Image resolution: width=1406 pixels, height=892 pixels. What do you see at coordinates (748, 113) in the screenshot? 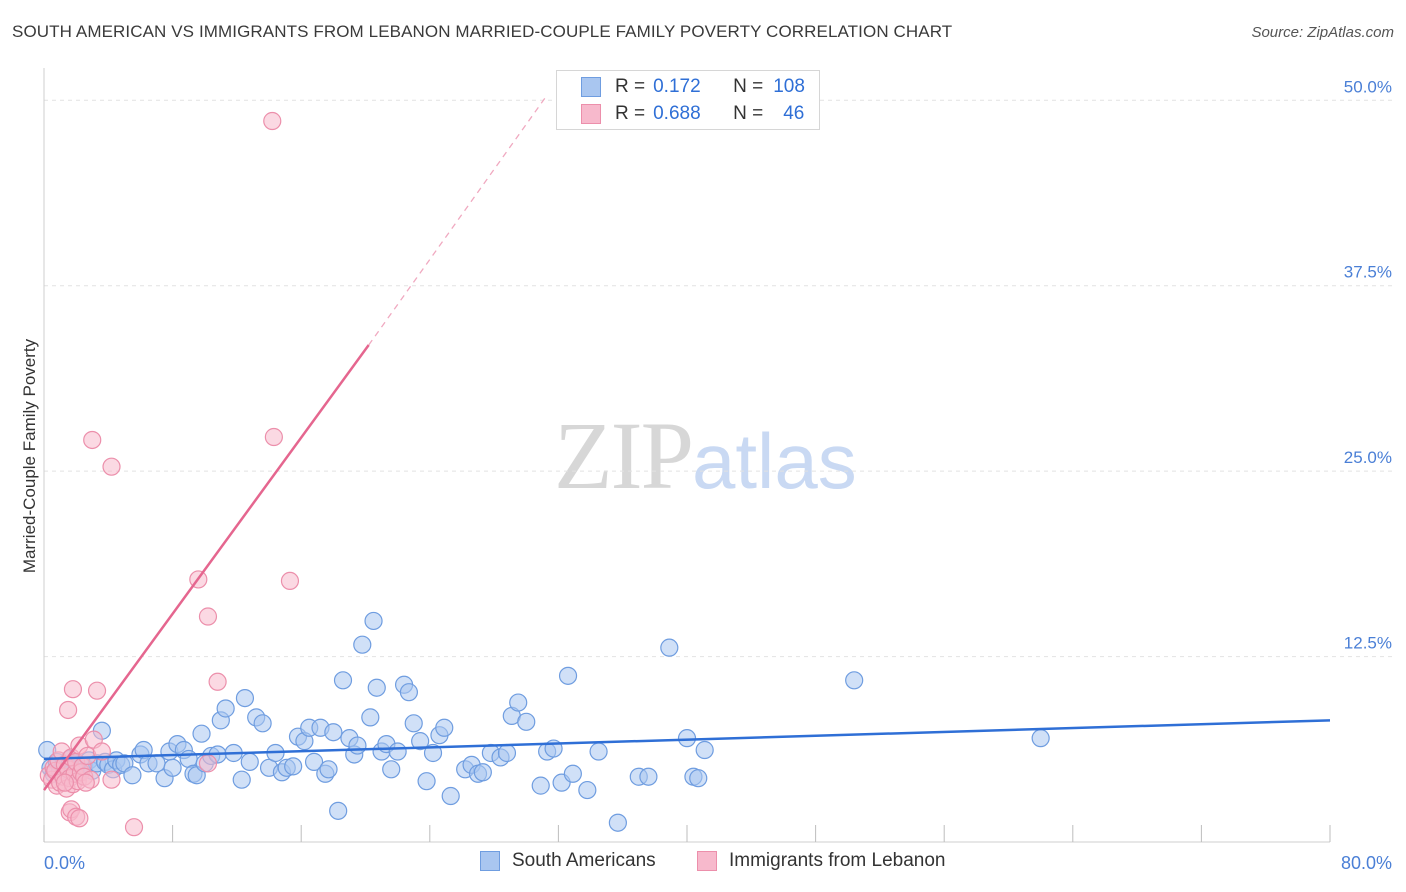
I see `lebanon-n-label: N =` at bounding box center [748, 113].